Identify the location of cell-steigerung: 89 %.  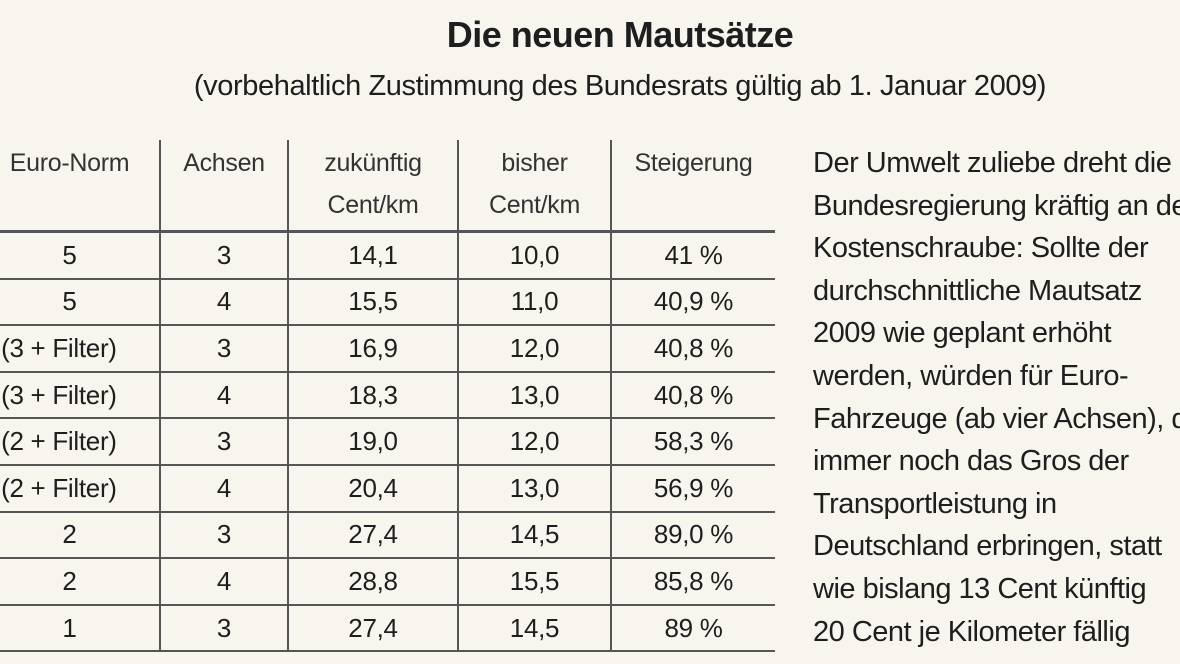
(692, 628).